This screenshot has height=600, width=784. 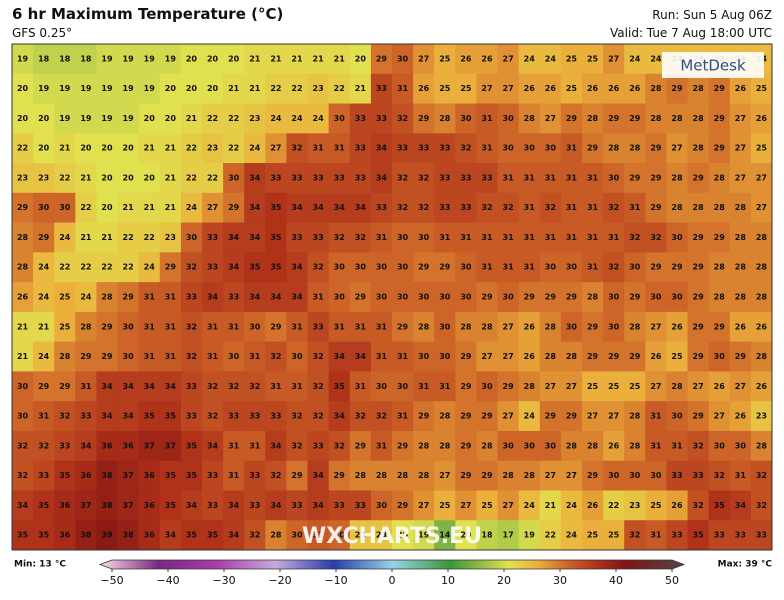 What do you see at coordinates (170, 445) in the screenshot?
I see `temperature-label: 37` at bounding box center [170, 445].